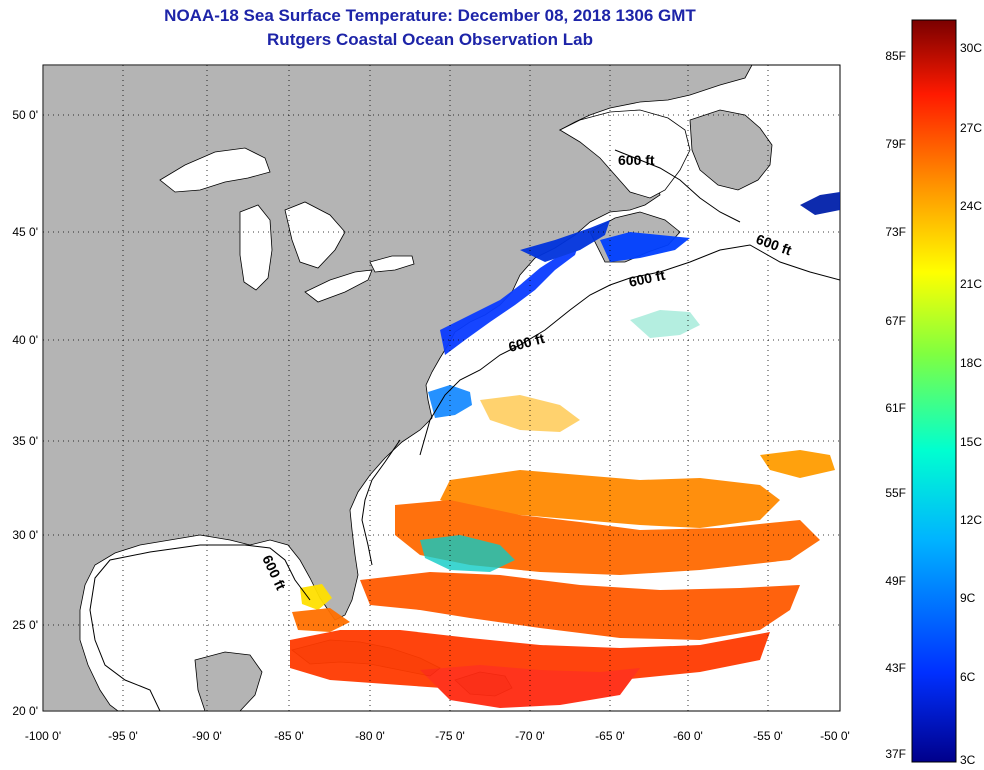 Image resolution: width=984 pixels, height=770 pixels. I want to click on cb-c-label: 12C, so click(971, 520).